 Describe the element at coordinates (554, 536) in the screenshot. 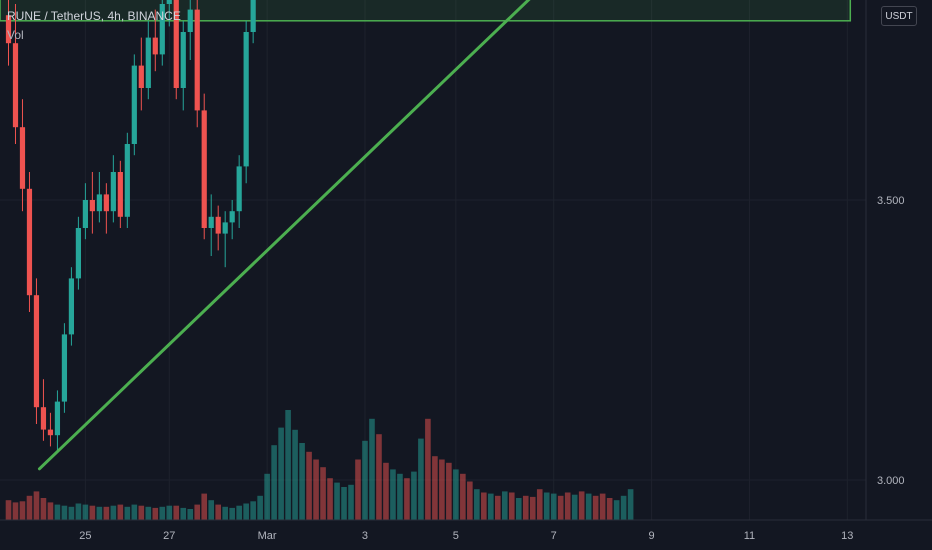

I see `x-tick-label: 7` at that location.